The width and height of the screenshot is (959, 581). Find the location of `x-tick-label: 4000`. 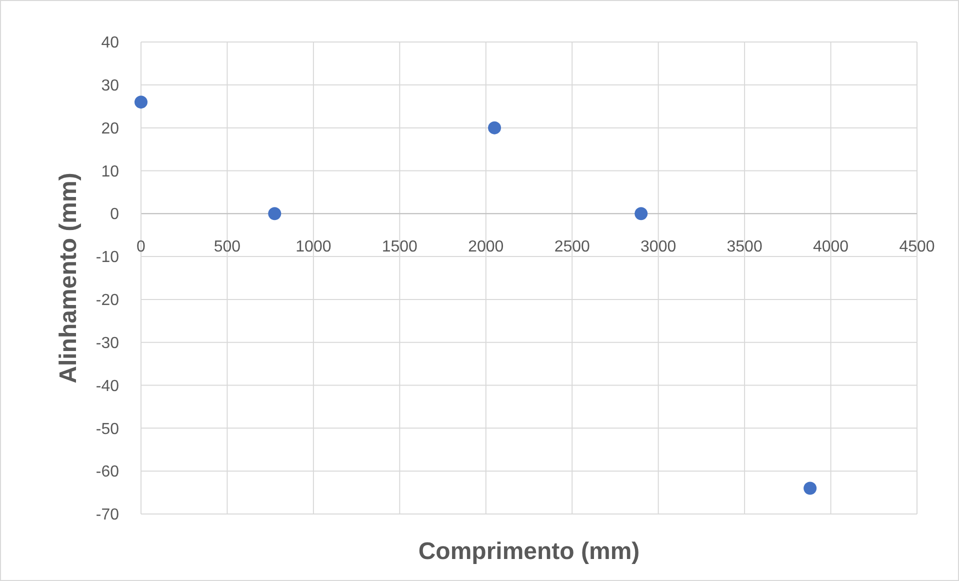

x-tick-label: 4000 is located at coordinates (830, 247).